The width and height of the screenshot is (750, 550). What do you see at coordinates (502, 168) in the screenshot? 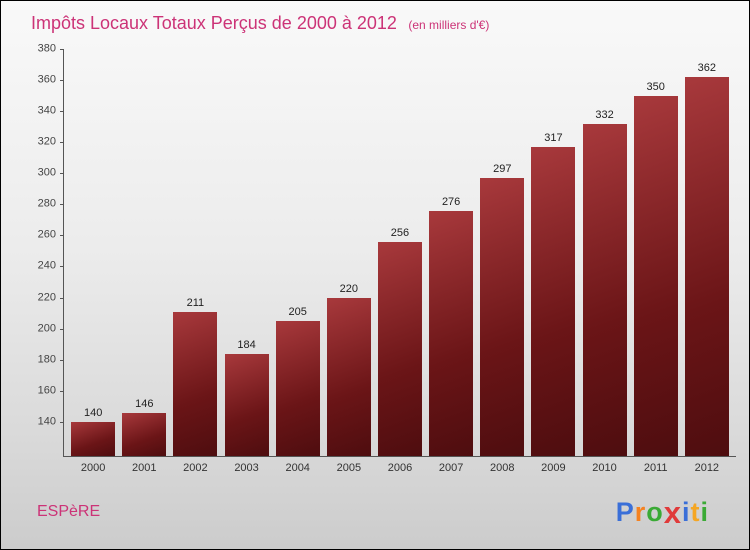
I see `bar-value-label: 297` at bounding box center [502, 168].